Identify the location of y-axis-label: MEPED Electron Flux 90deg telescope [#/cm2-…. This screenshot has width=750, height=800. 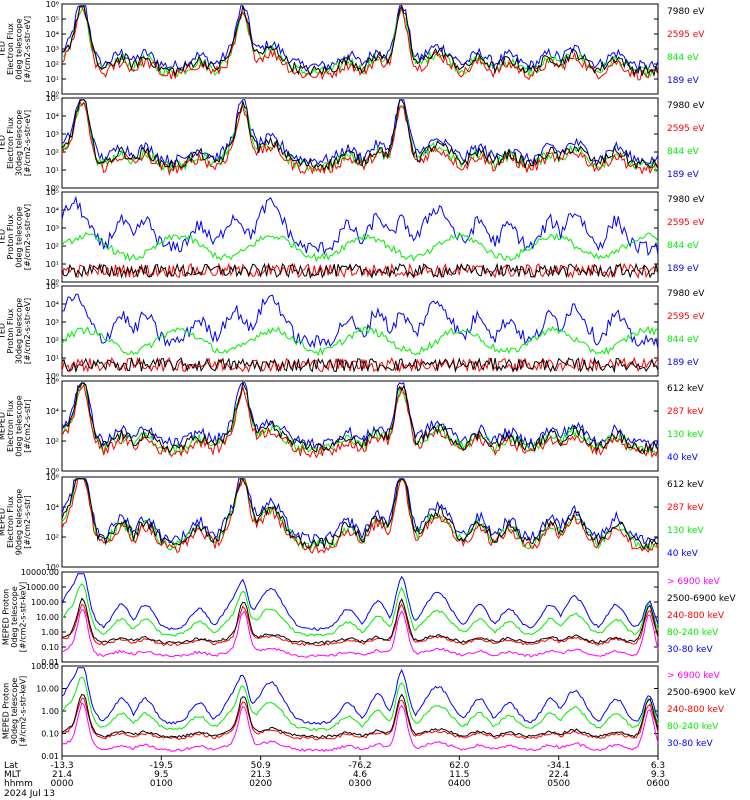
(16, 522).